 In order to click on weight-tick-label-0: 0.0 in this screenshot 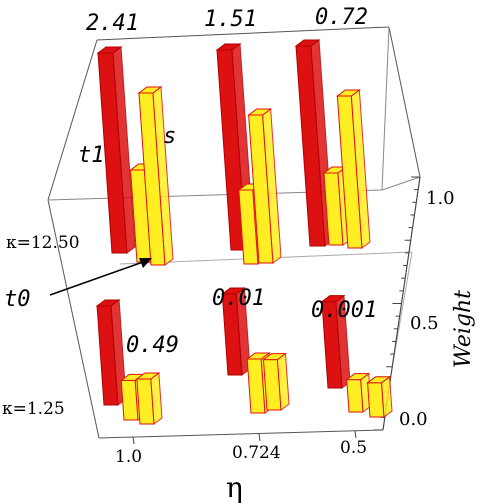, I will do `click(413, 419)`.